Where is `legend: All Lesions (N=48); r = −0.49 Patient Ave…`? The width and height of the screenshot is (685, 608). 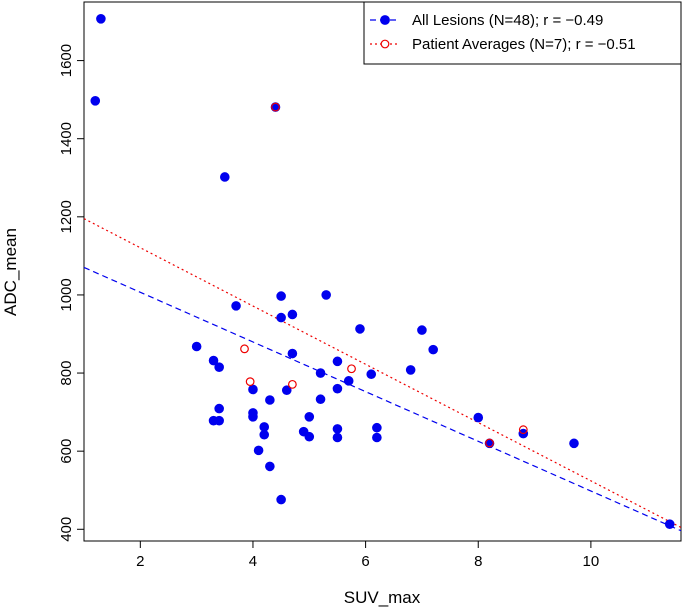
legend: All Lesions (N=48); r = −0.49 Patient Ave… is located at coordinates (522, 33).